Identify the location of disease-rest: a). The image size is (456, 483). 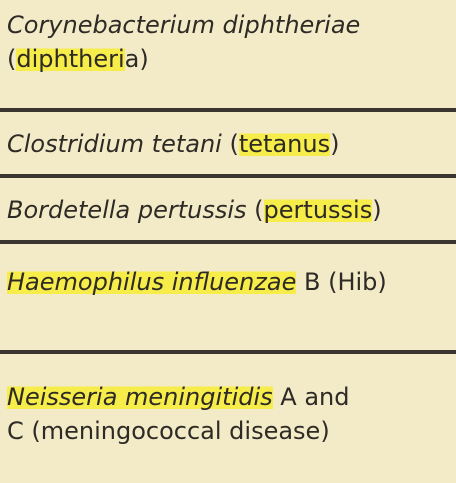
(136, 59).